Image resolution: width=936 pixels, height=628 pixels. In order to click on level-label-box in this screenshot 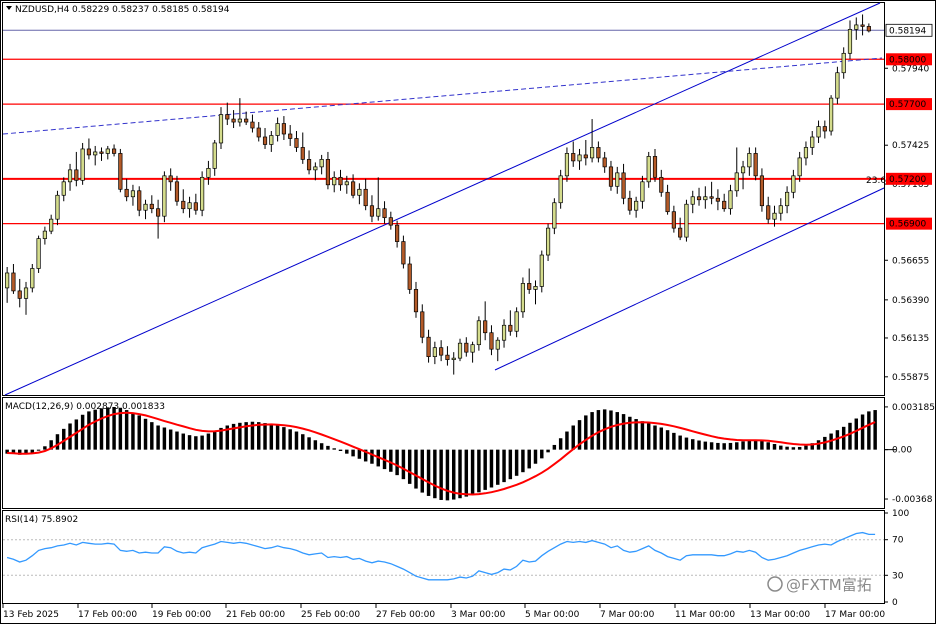, I will do `click(909, 104)`.